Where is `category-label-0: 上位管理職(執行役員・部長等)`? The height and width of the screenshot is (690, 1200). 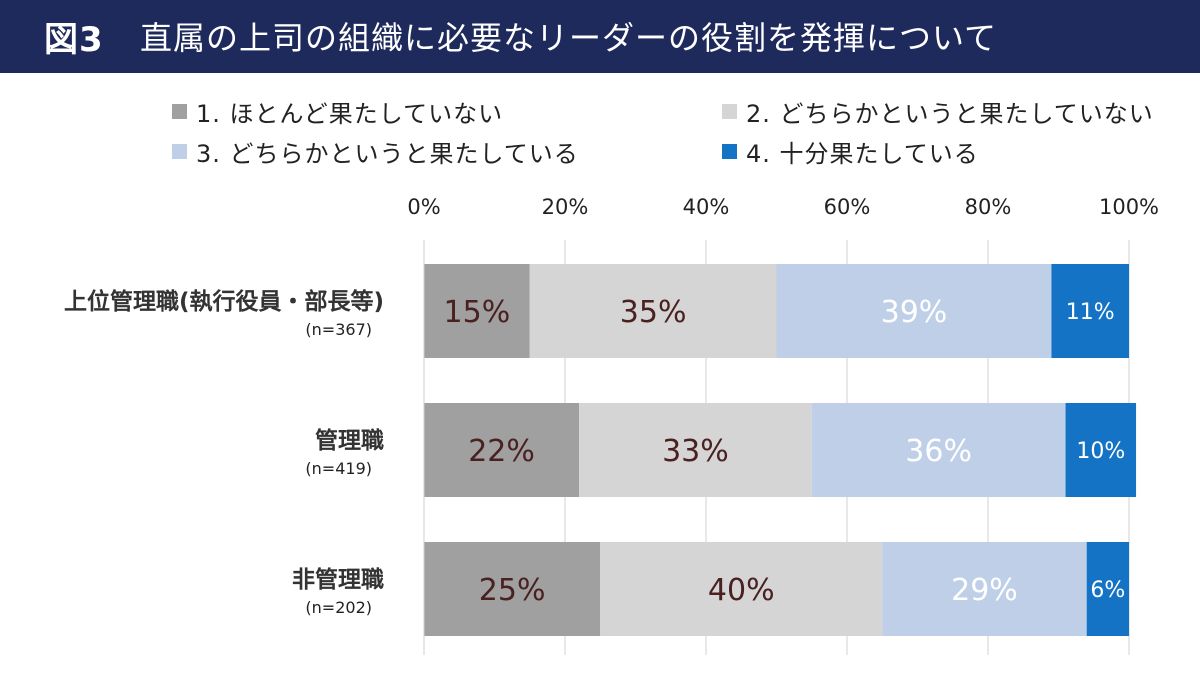
category-label-0: 上位管理職(執行役員・部長等) is located at coordinates (224, 301).